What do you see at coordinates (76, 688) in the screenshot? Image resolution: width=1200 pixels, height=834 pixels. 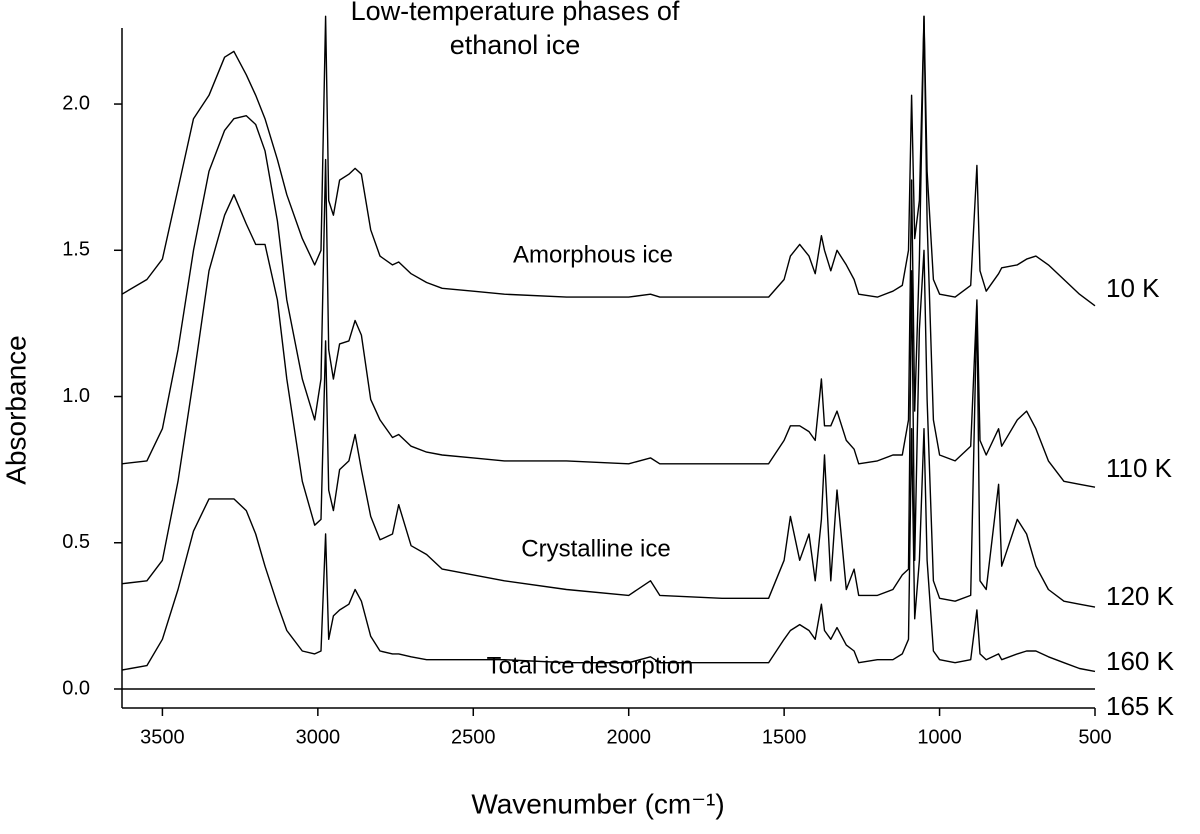 I see `y-tick-label: 0.0` at bounding box center [76, 688].